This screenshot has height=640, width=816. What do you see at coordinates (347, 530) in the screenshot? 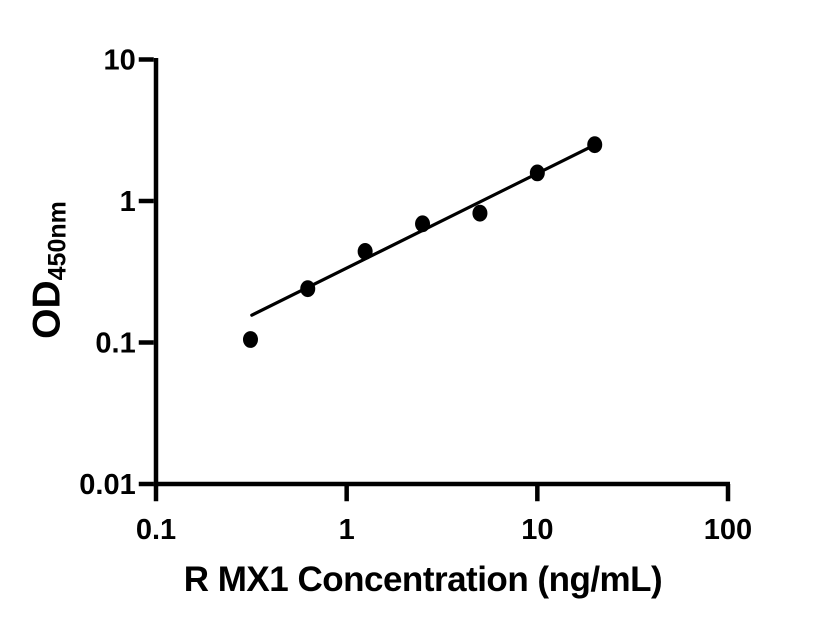
I see `x-tick-label: 1` at bounding box center [347, 530].